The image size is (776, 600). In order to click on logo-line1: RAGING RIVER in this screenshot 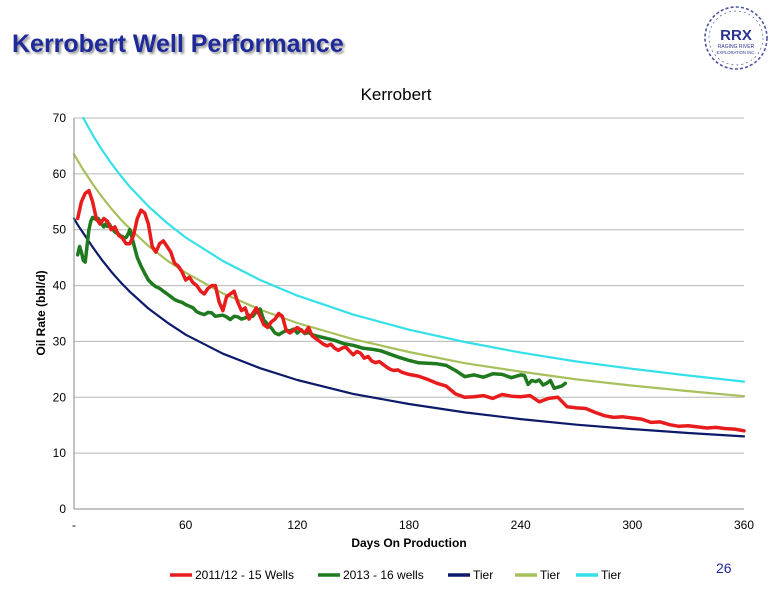, I will do `click(736, 47)`.